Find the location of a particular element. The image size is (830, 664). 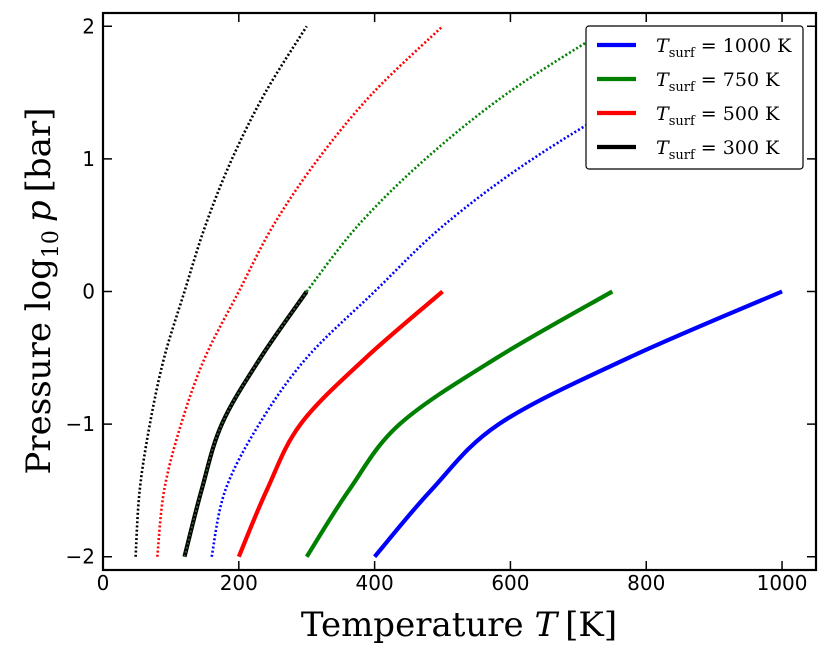

series-3-overlay-line is located at coordinates (245, 423).